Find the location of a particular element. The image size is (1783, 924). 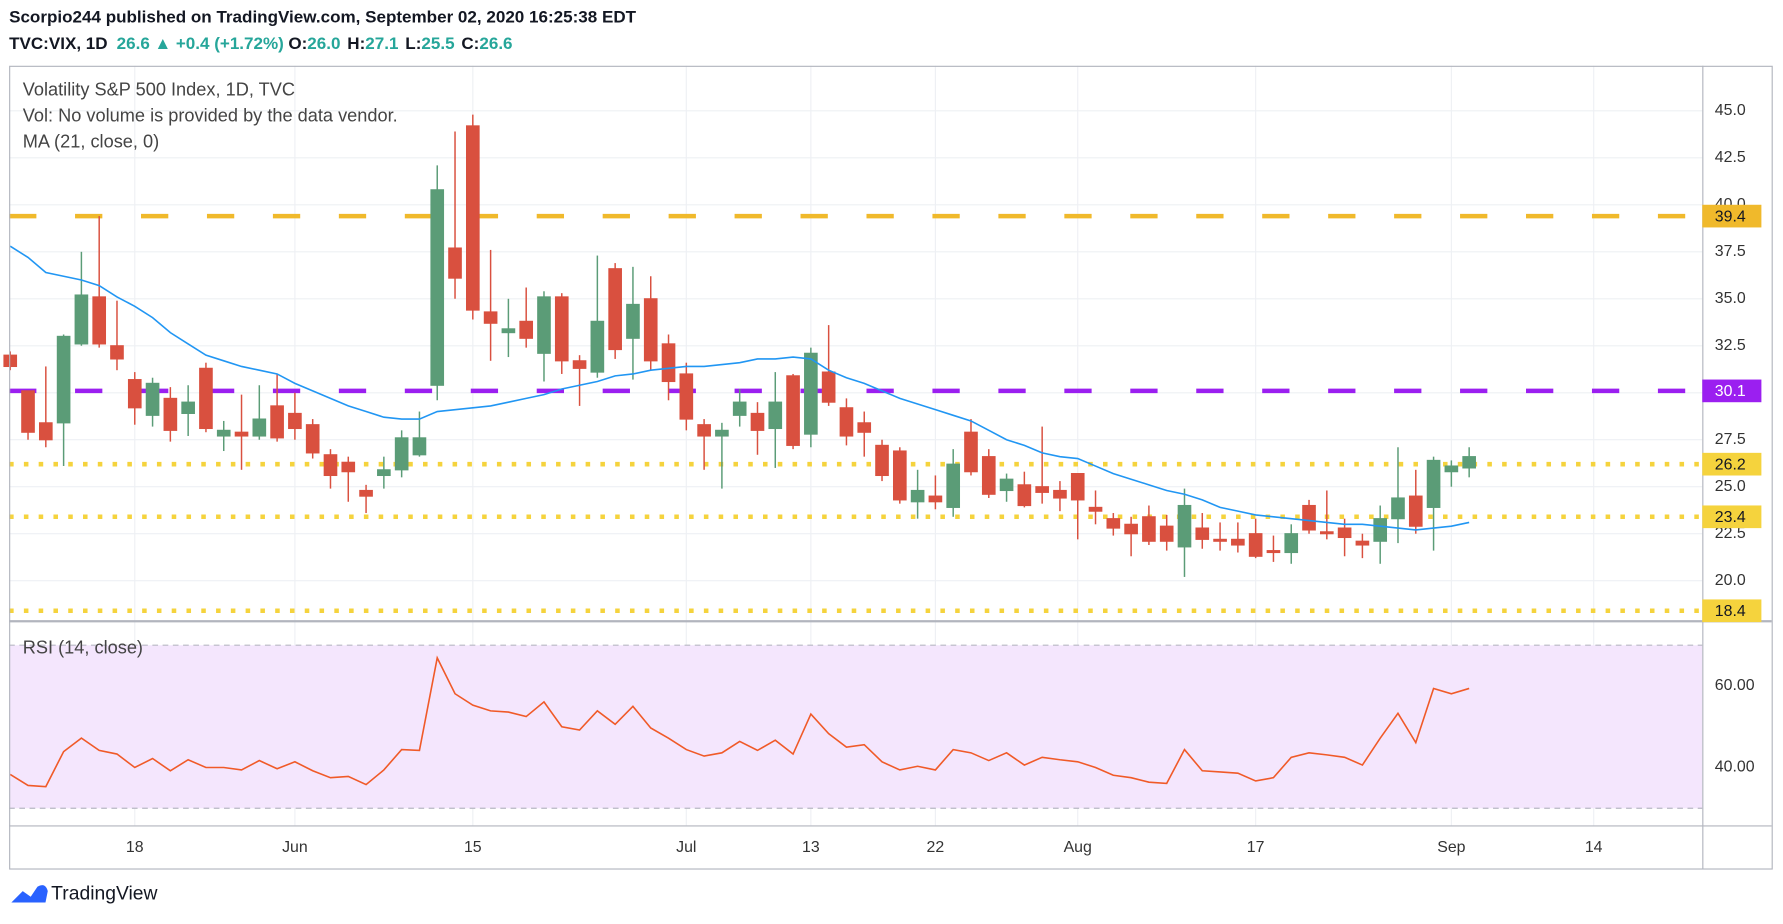

ma-legend: MA (21, close, 0) is located at coordinates (91, 142).